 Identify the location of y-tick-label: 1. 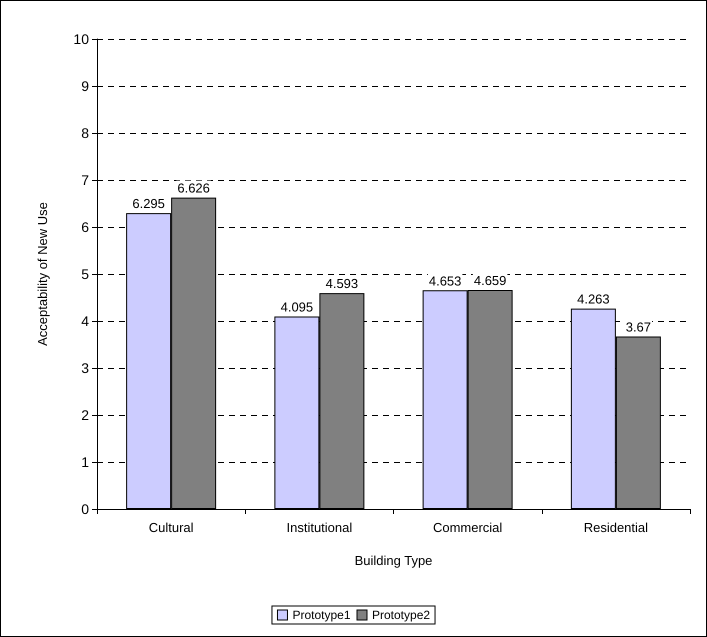
(85, 462).